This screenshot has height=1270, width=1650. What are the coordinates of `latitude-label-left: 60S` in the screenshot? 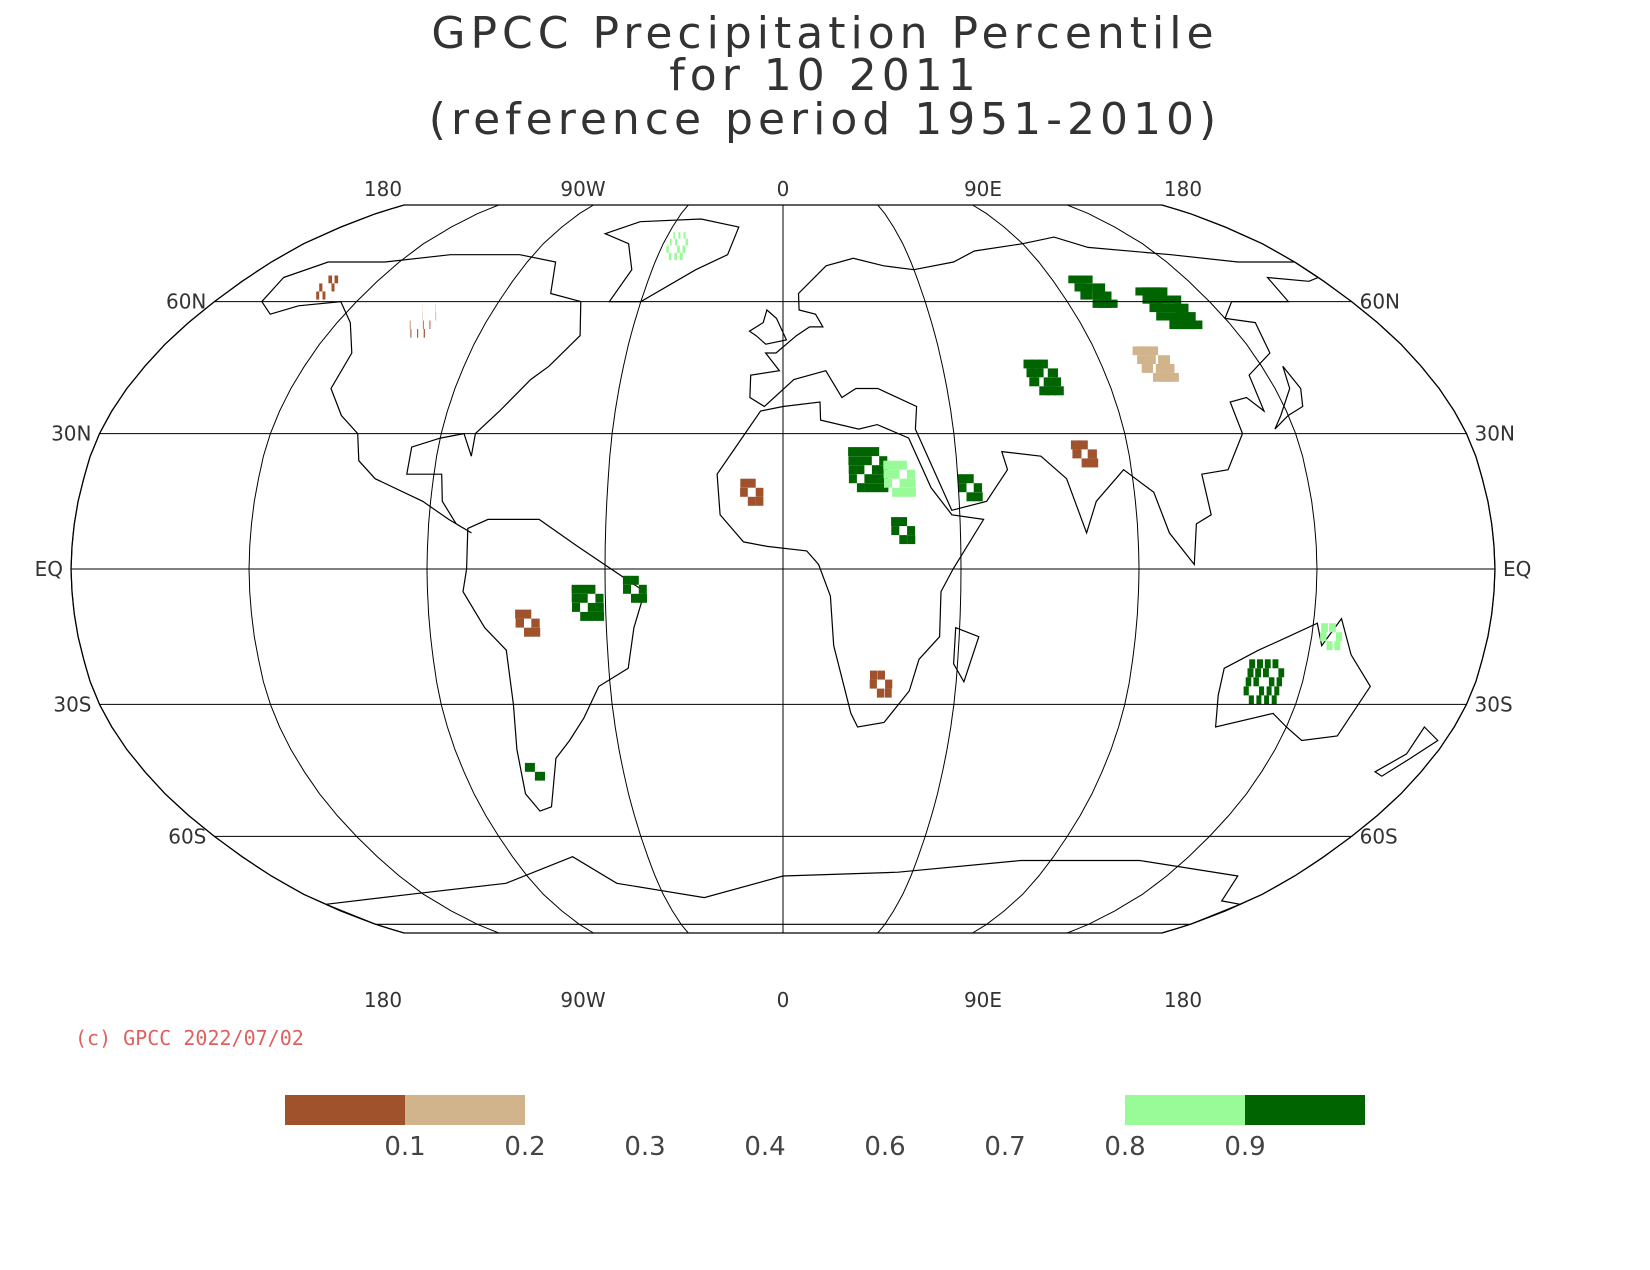 It's located at (187, 836).